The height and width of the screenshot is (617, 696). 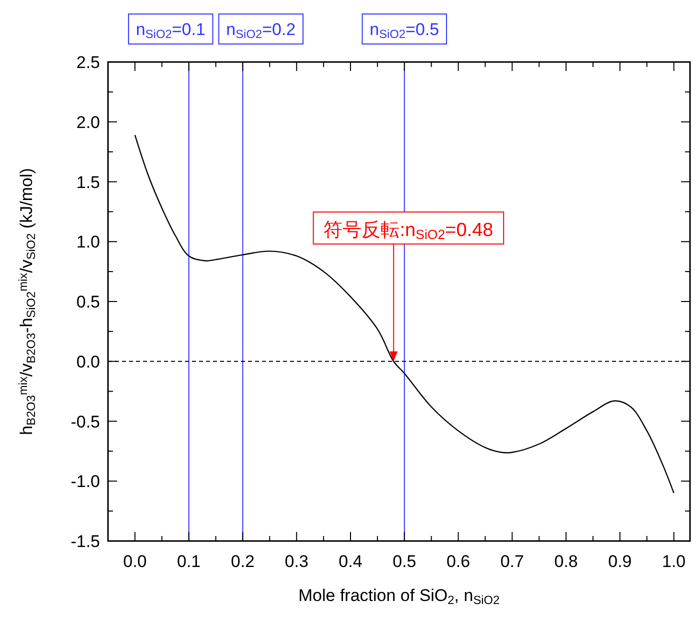 I want to click on ref-line-label: n$_{SiO2}$=0.5, so click(x=405, y=30).